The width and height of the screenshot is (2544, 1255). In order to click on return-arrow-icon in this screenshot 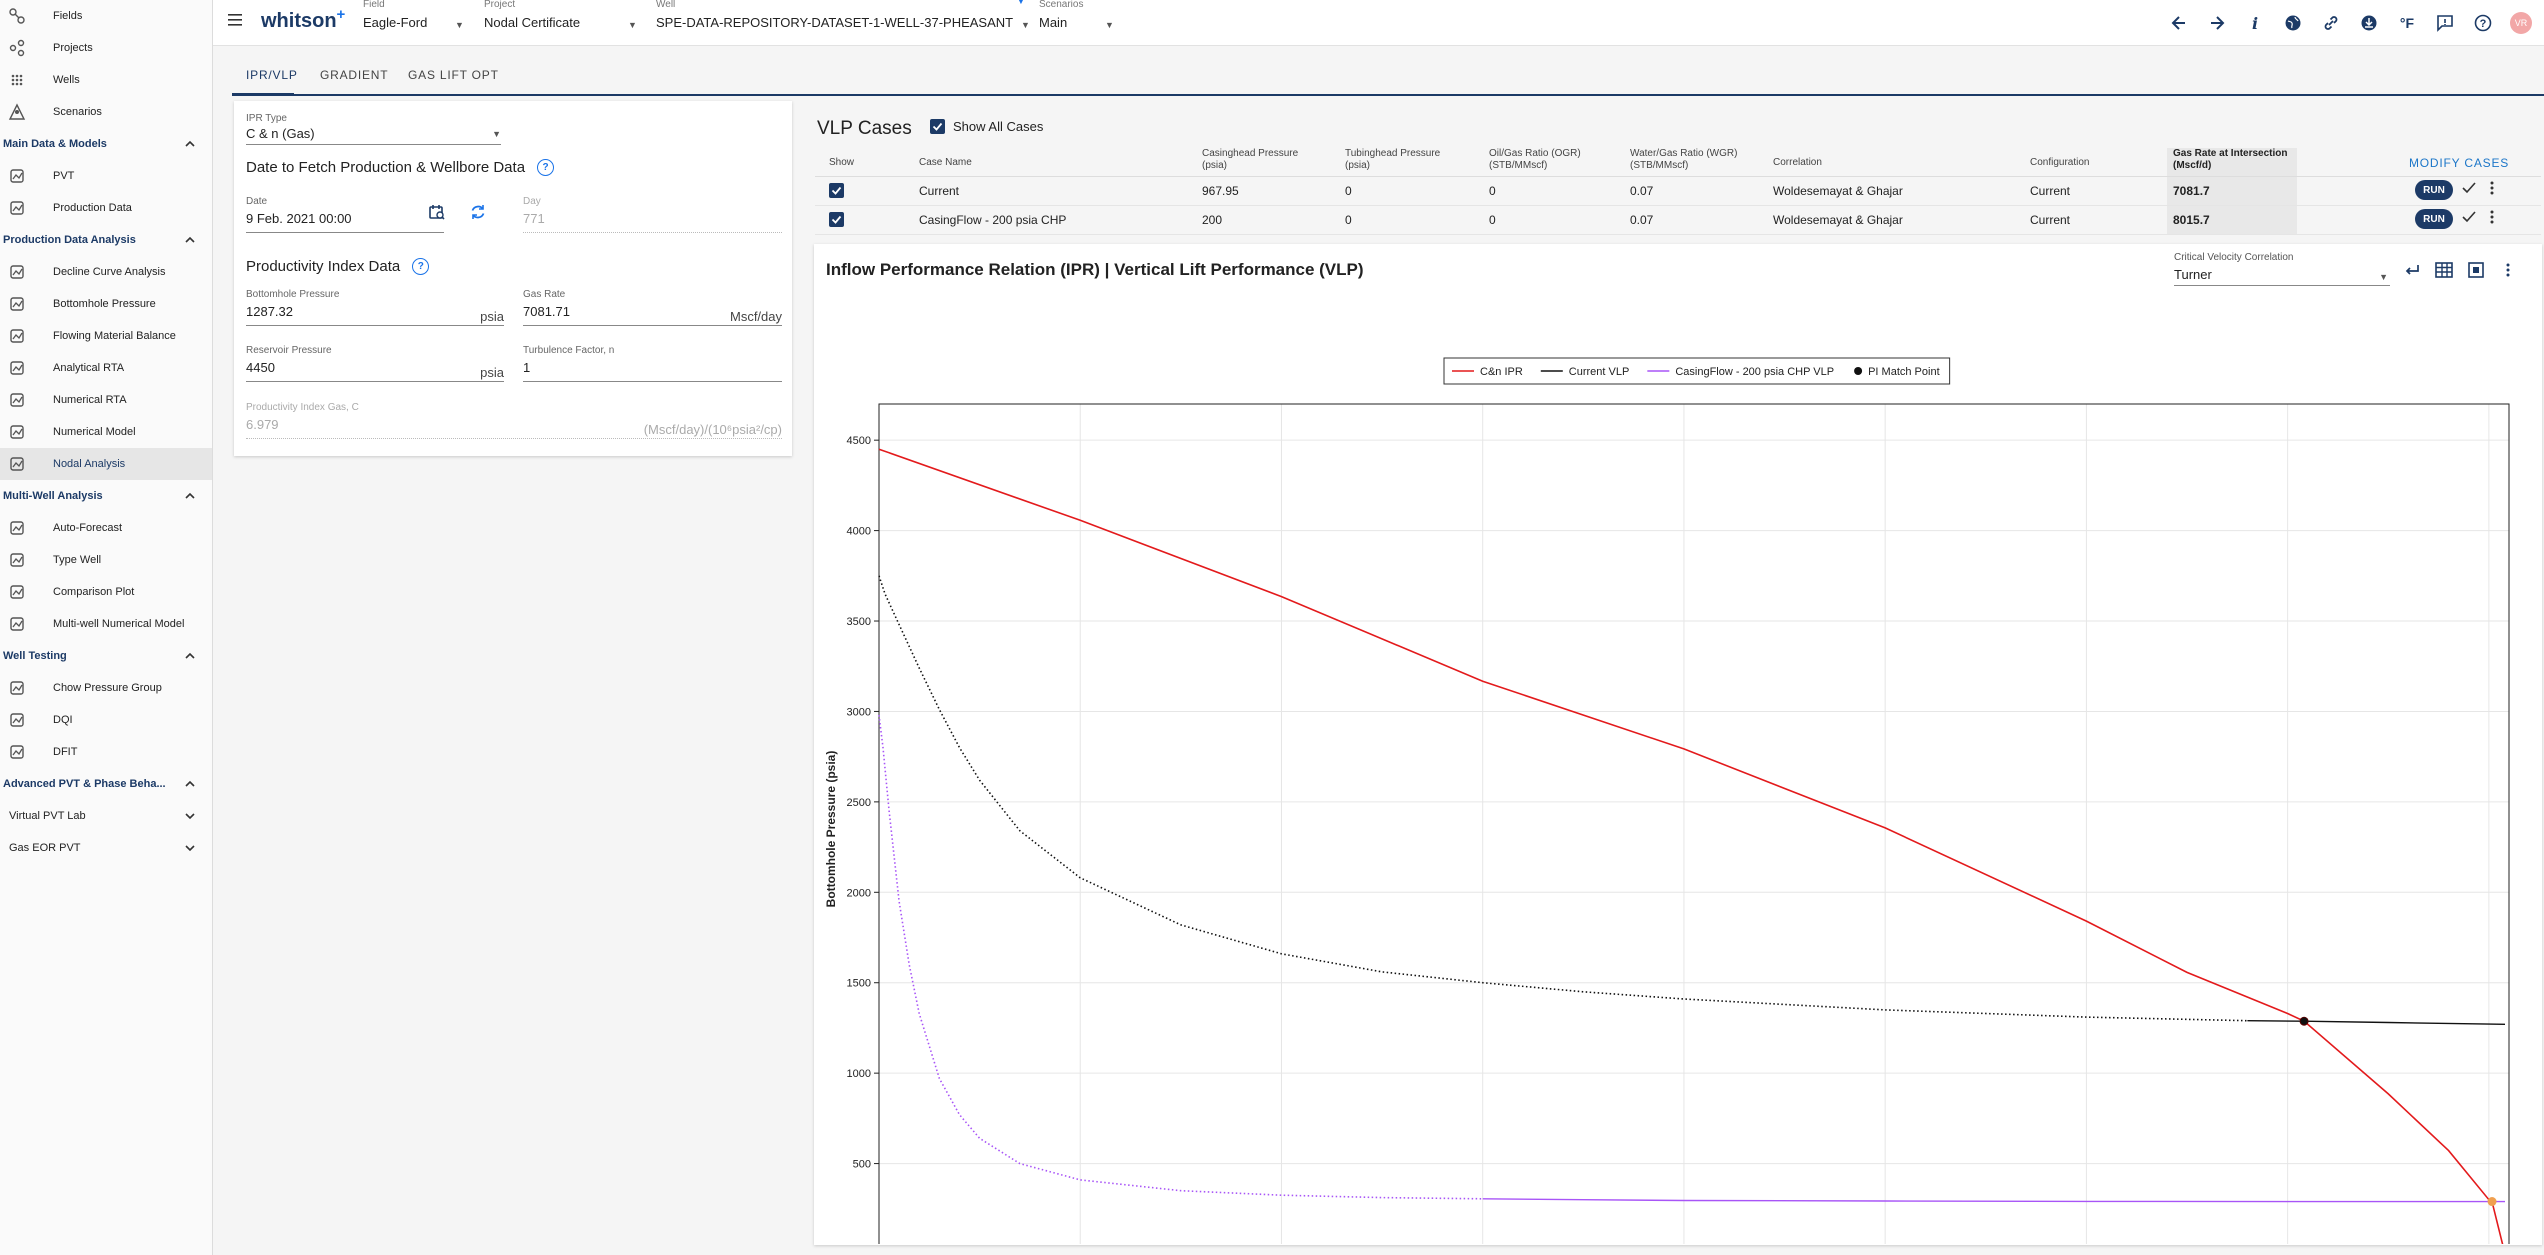, I will do `click(2412, 270)`.